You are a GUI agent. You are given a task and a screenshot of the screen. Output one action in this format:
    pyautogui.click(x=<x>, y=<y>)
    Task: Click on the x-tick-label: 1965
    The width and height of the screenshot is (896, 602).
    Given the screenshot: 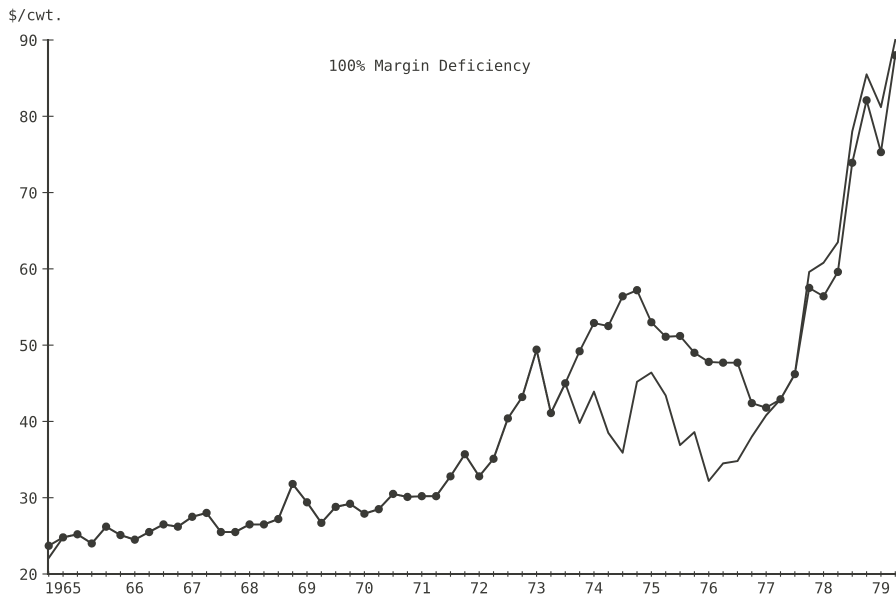 What is the action you would take?
    pyautogui.click(x=63, y=588)
    